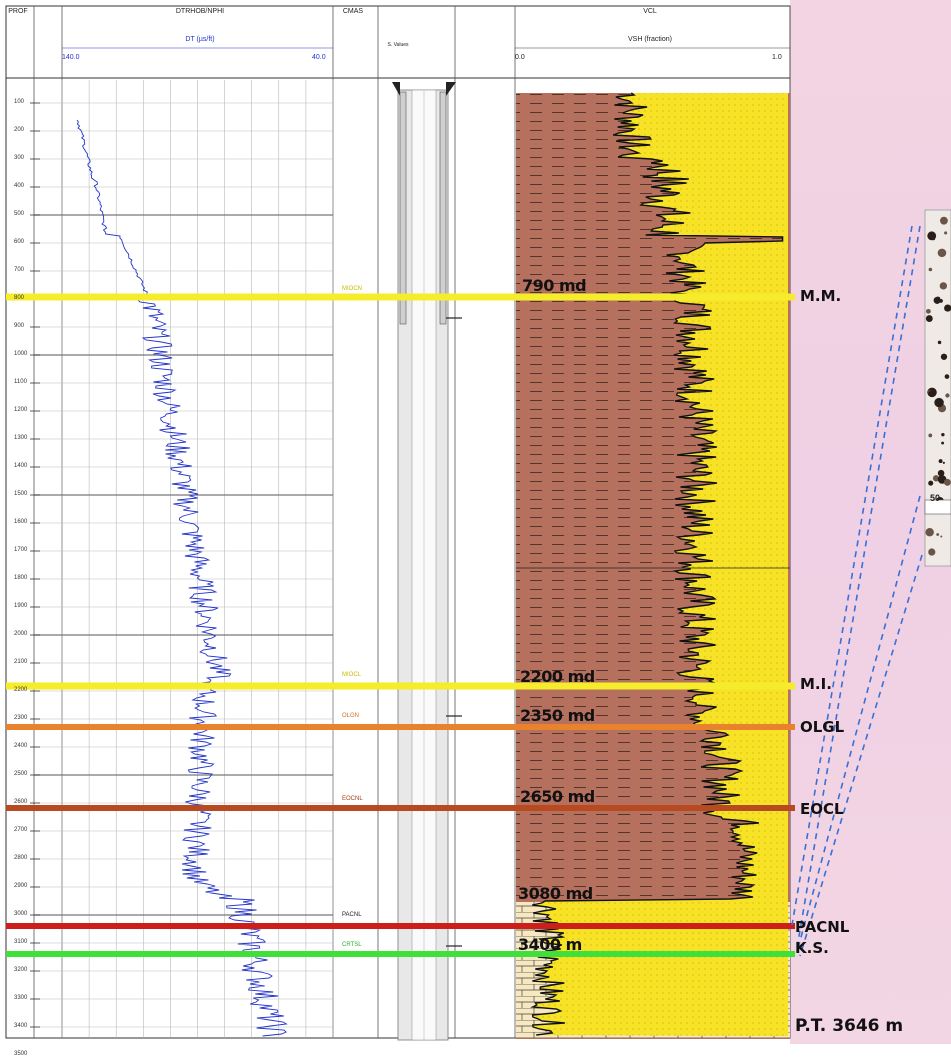  I want to click on boundary-depth-label-2: 2200 md, so click(557, 676).